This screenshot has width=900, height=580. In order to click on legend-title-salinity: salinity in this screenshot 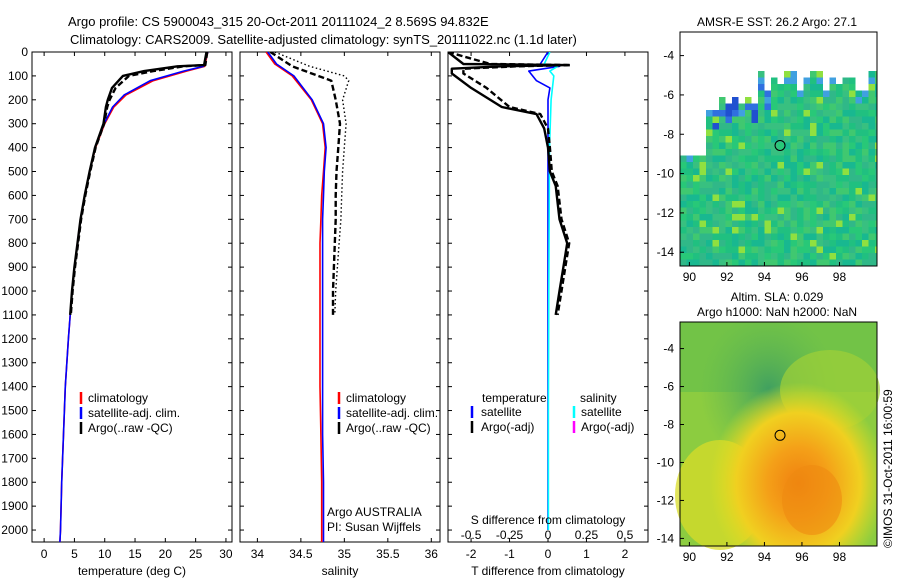, I will do `click(598, 398)`.